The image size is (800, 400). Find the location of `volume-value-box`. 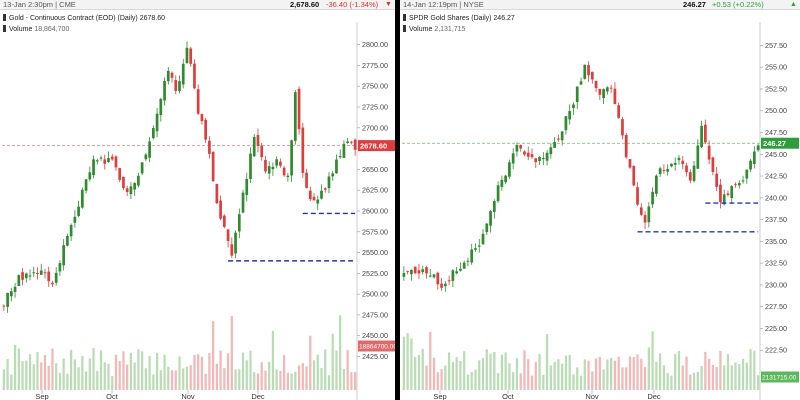

volume-value-box is located at coordinates (376, 346).